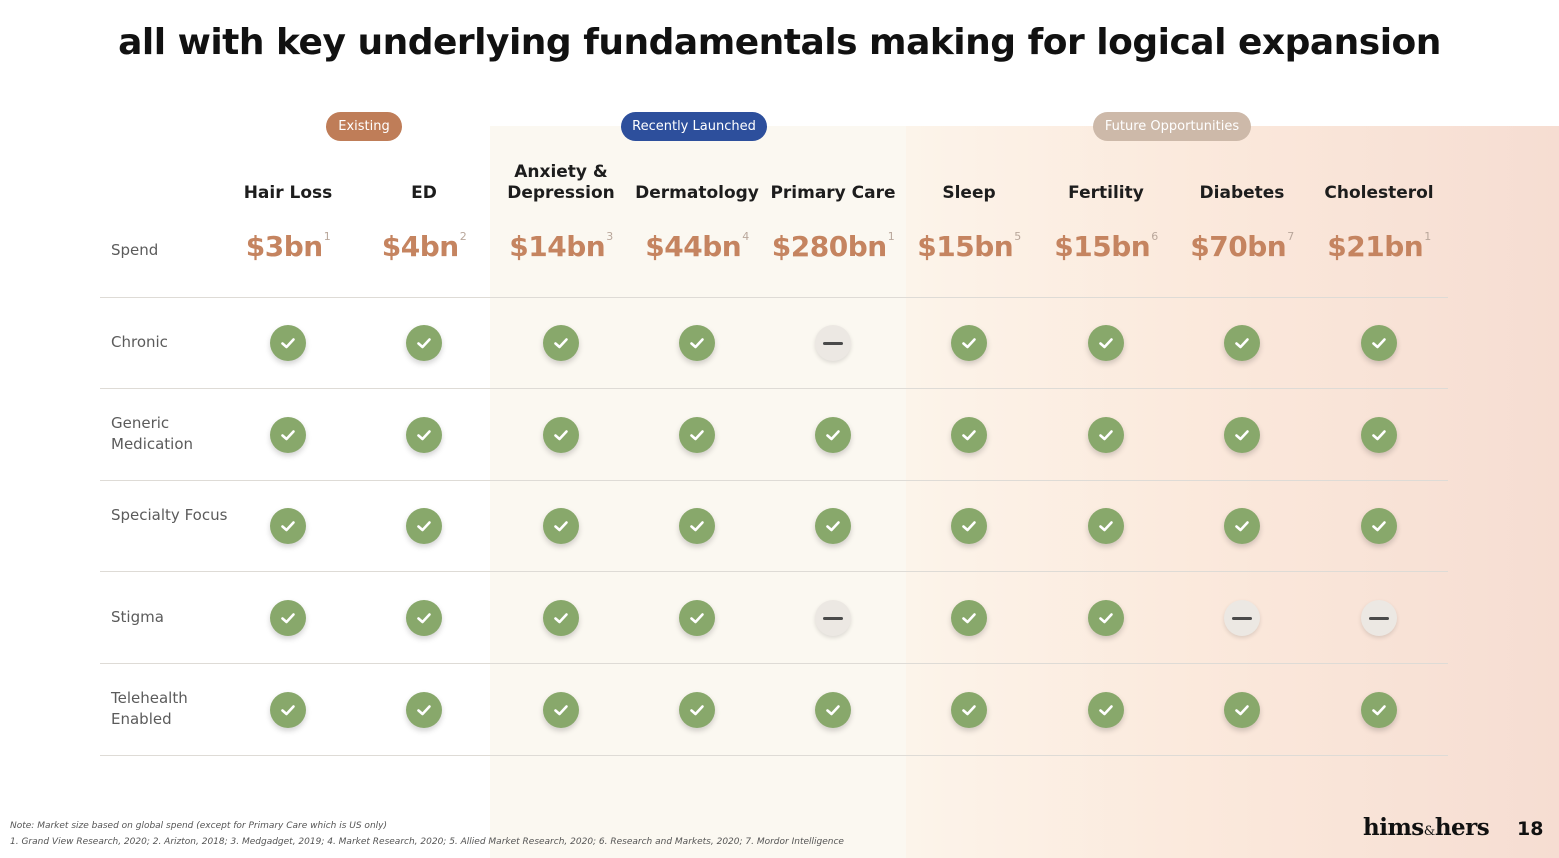  I want to click on spend-amount: $14bn, so click(557, 246).